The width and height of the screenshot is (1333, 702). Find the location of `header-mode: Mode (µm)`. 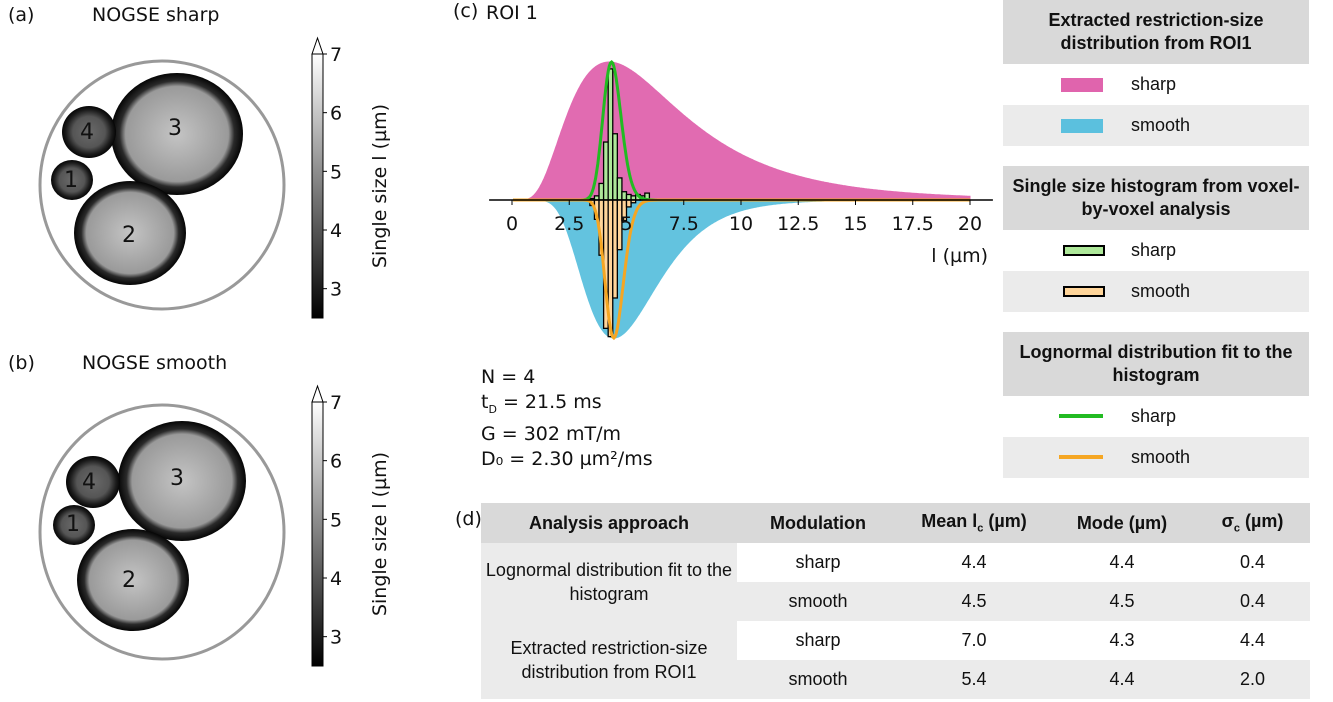

header-mode: Mode (µm) is located at coordinates (1122, 523).